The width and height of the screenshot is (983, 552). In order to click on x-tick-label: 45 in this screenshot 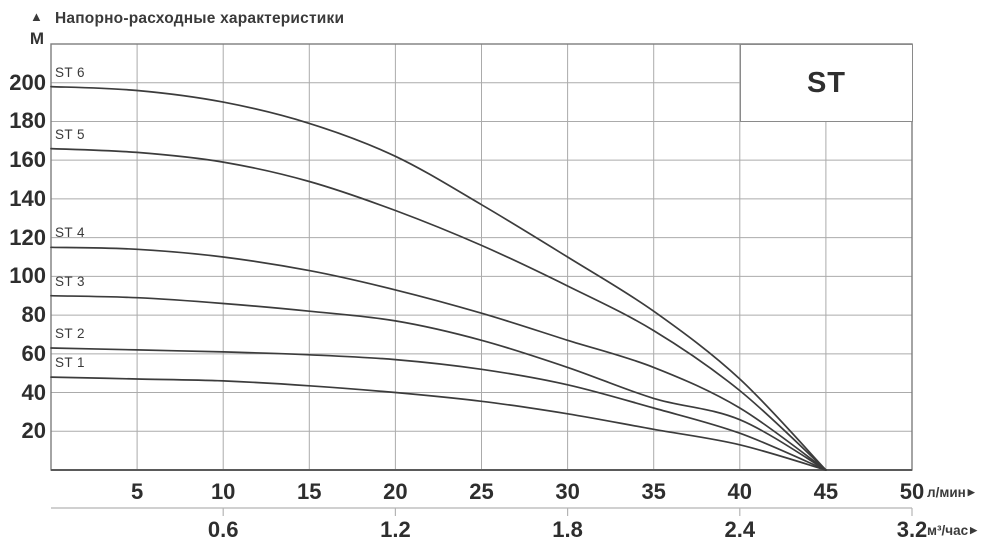, I will do `click(826, 491)`.